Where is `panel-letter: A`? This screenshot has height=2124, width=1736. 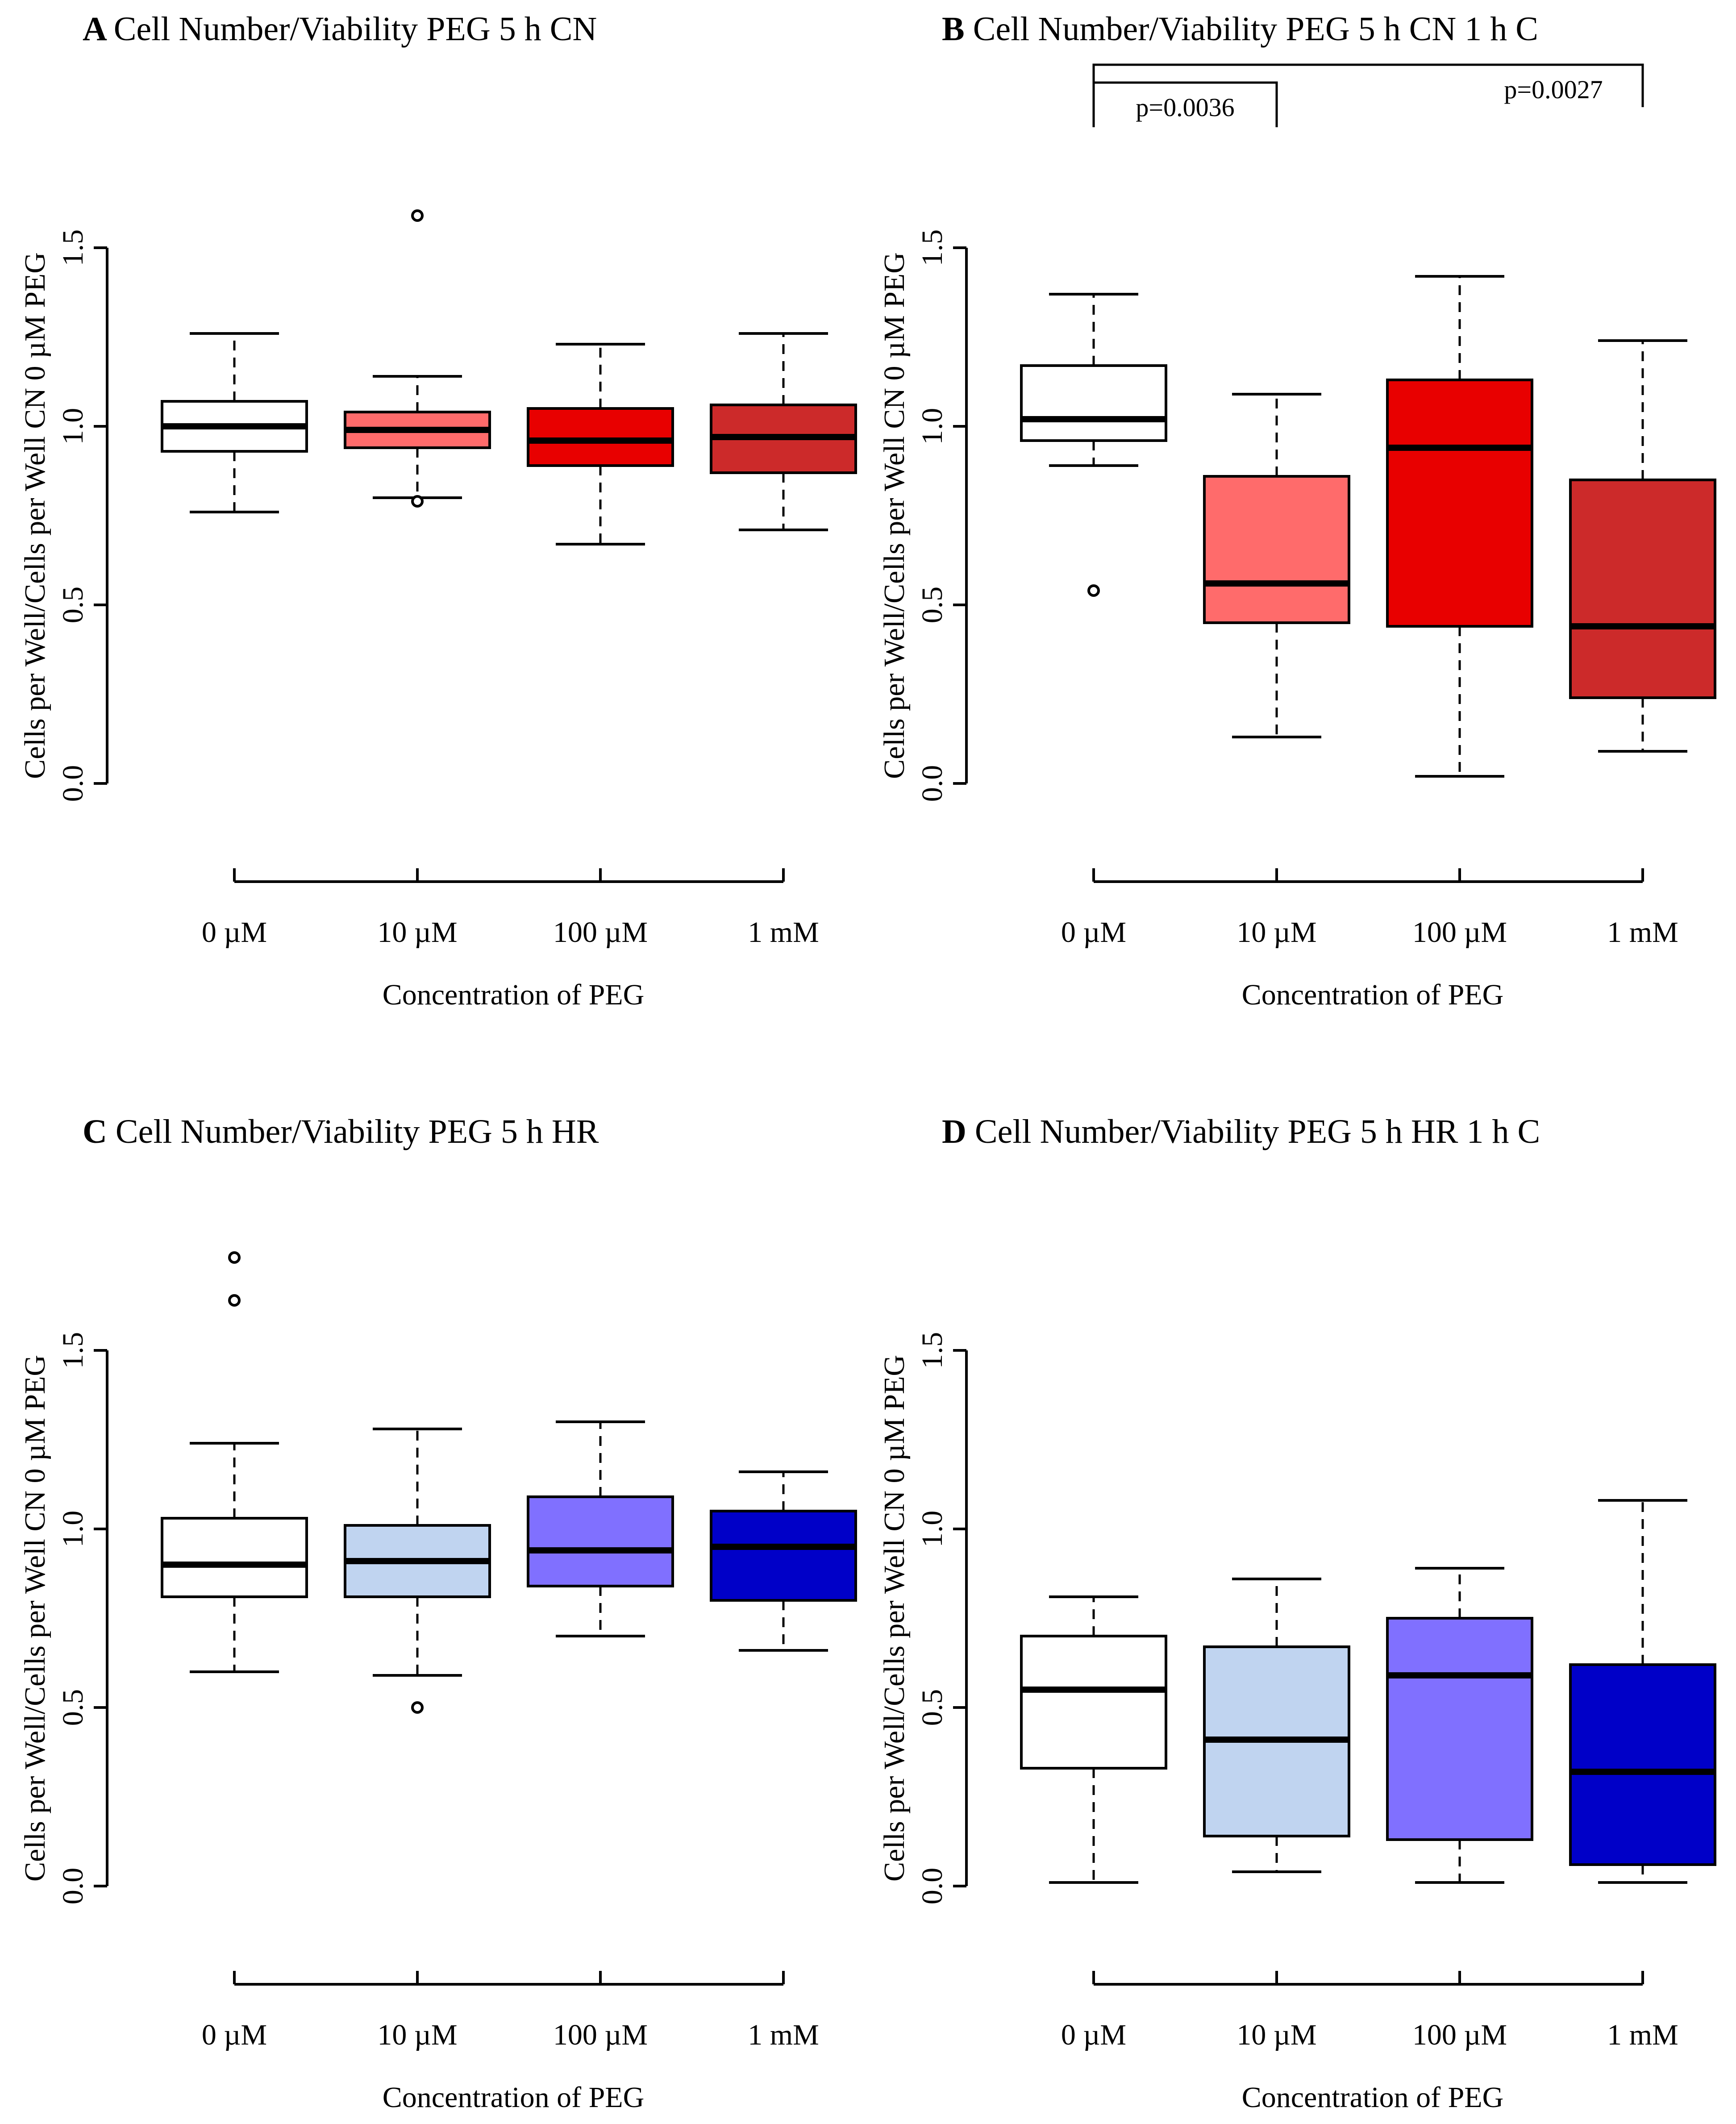 panel-letter: A is located at coordinates (98, 29).